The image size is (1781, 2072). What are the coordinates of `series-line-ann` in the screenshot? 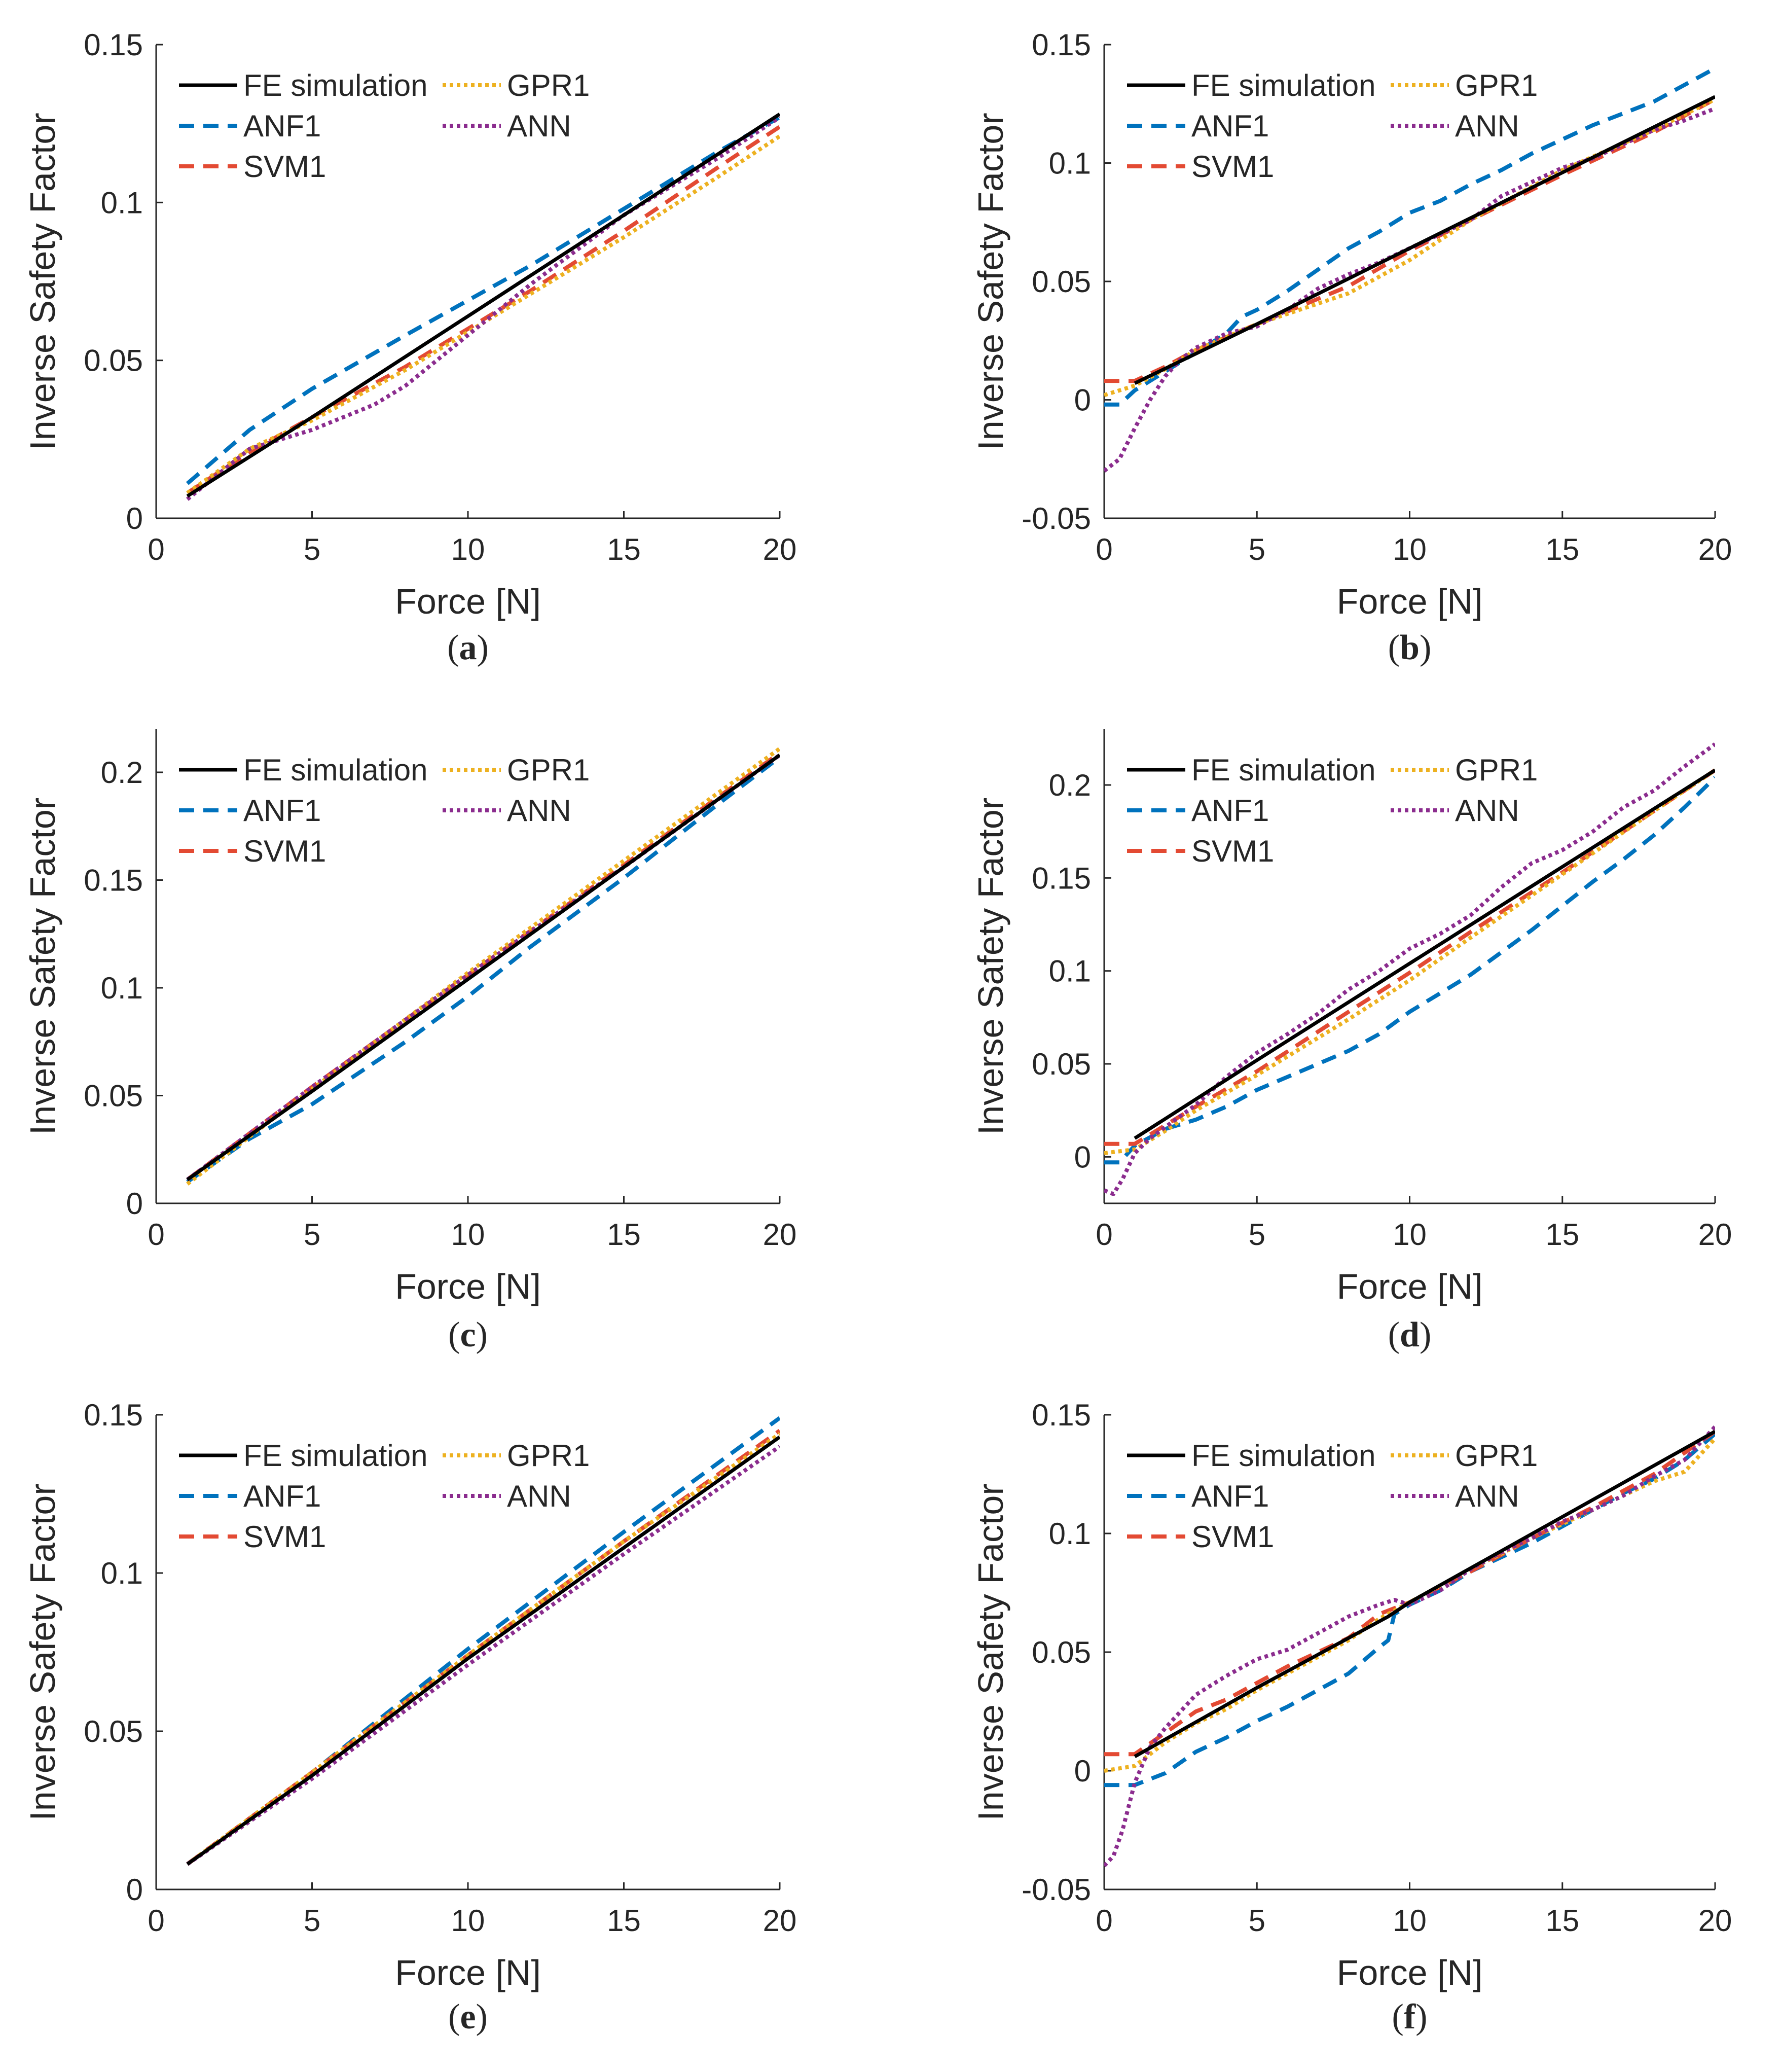 It's located at (1410, 1646).